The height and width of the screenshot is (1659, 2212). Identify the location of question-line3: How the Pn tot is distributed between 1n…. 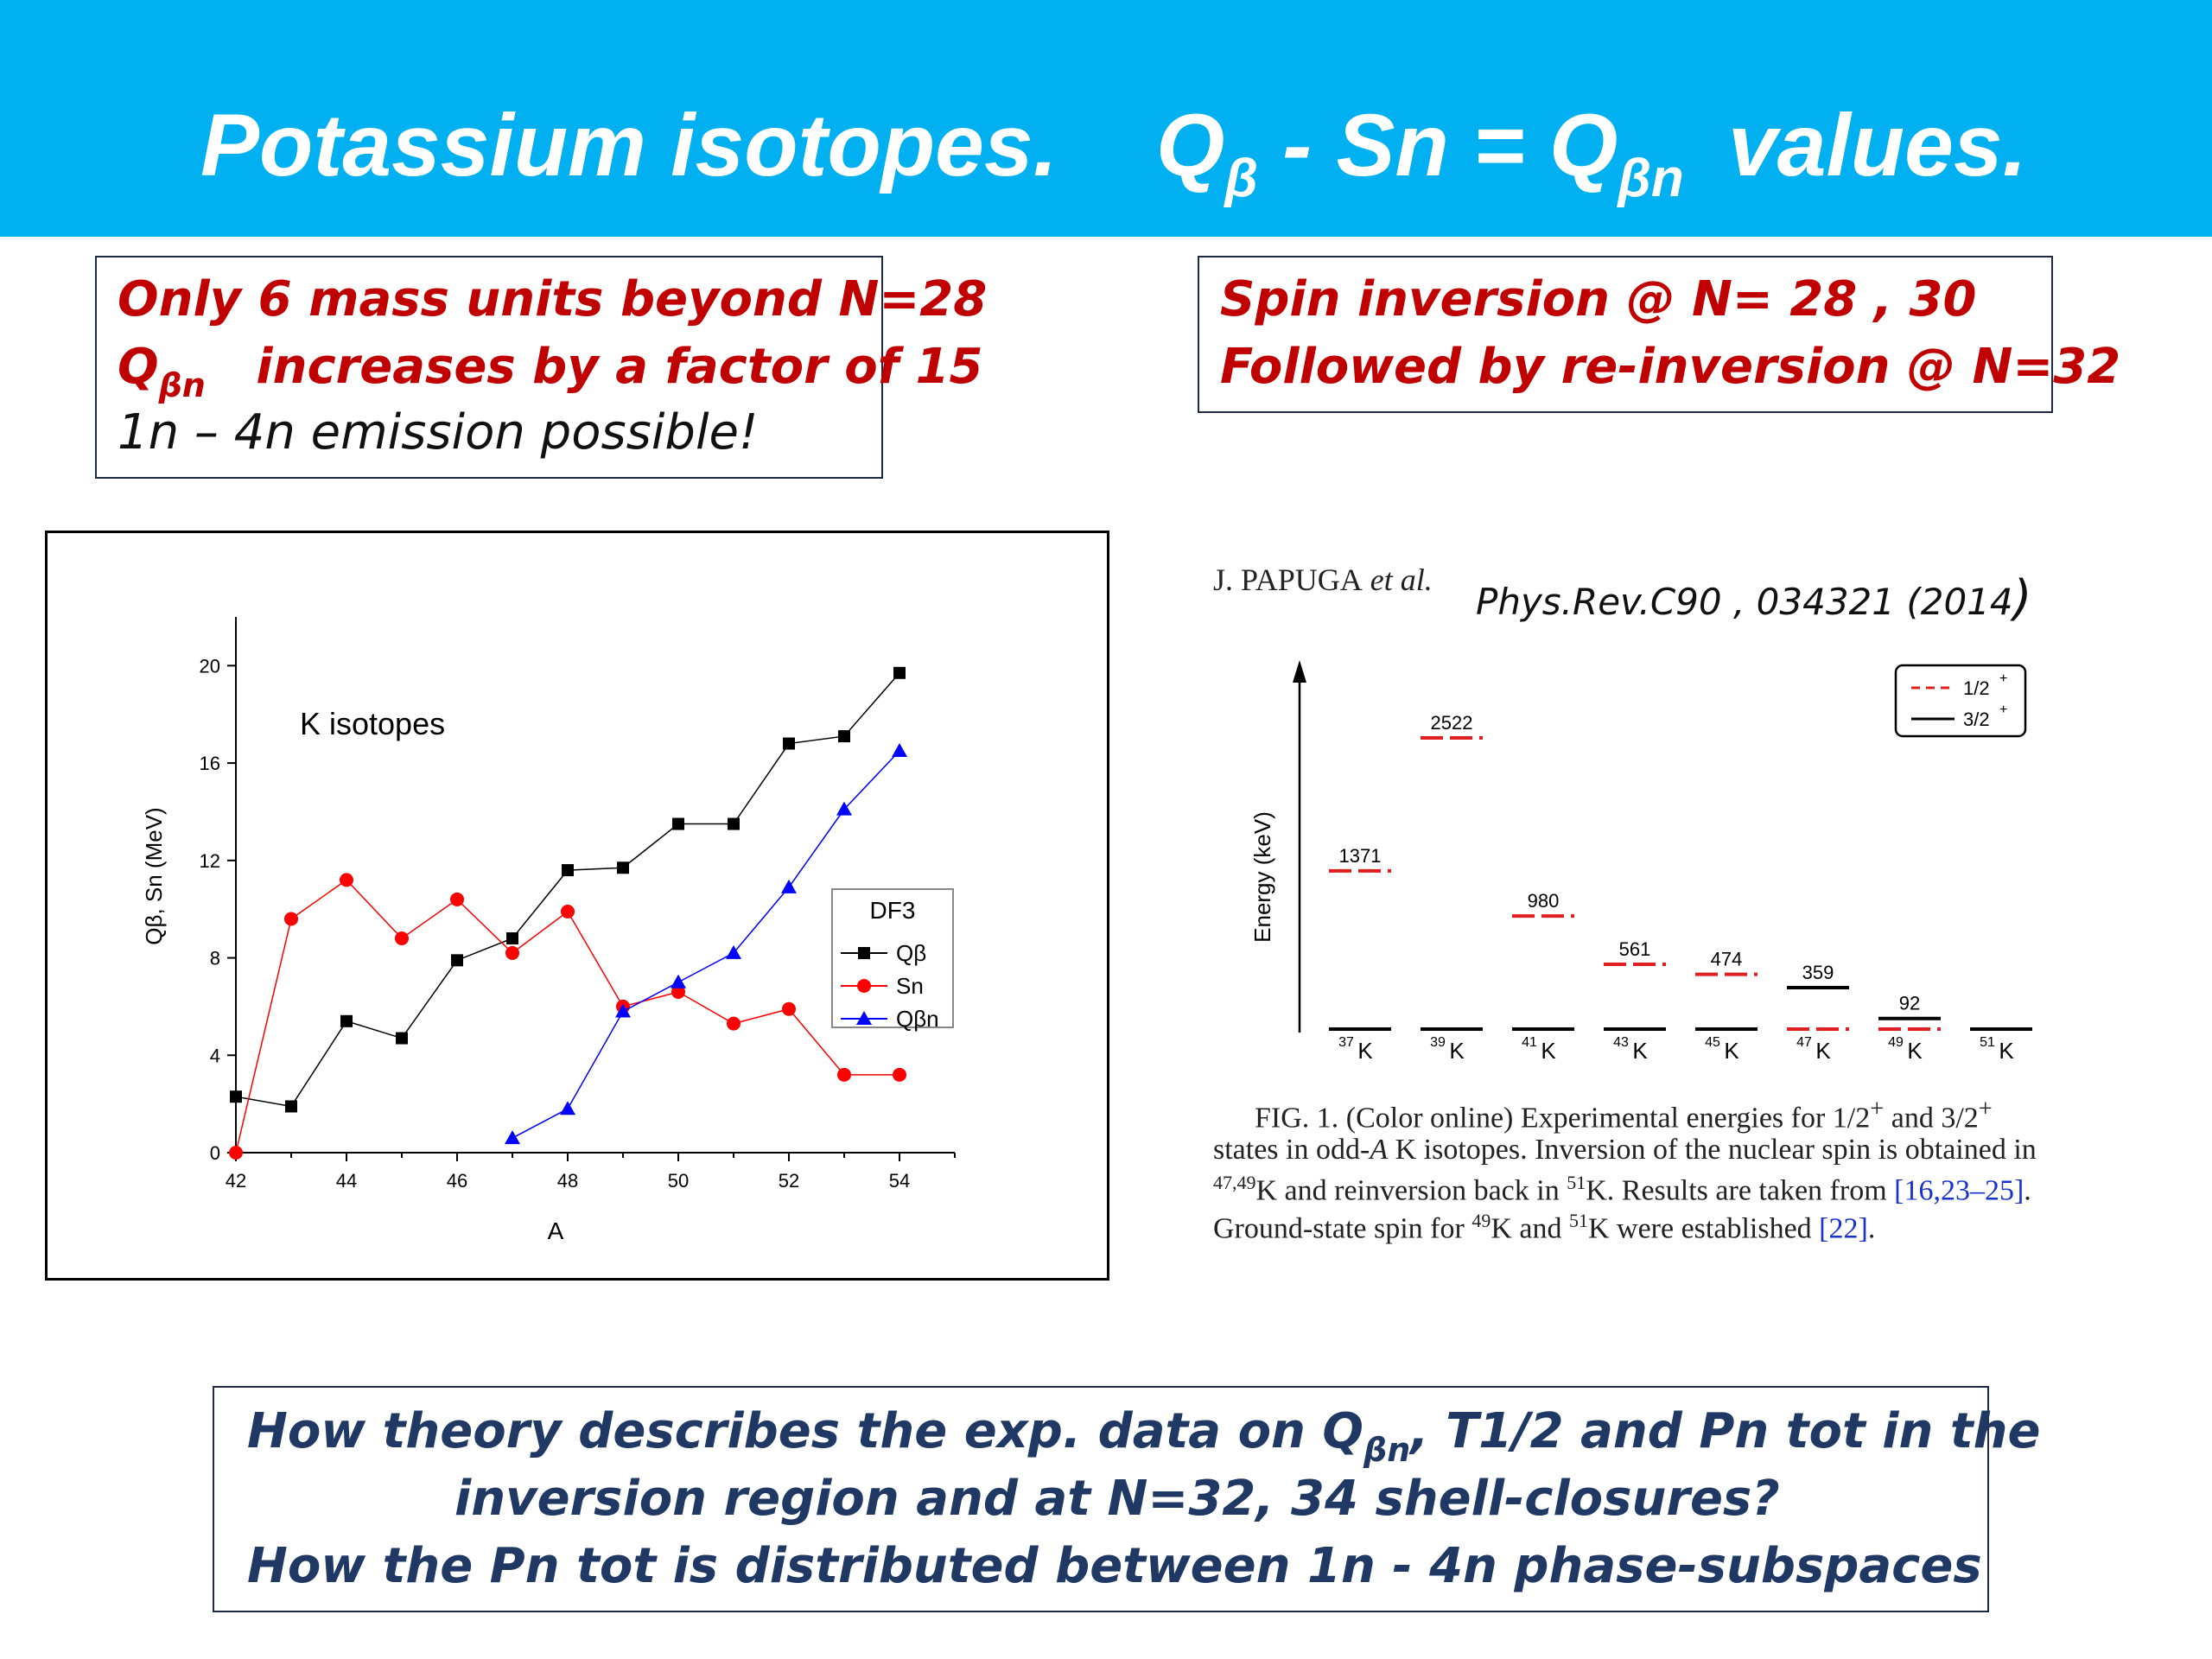
(1114, 1566).